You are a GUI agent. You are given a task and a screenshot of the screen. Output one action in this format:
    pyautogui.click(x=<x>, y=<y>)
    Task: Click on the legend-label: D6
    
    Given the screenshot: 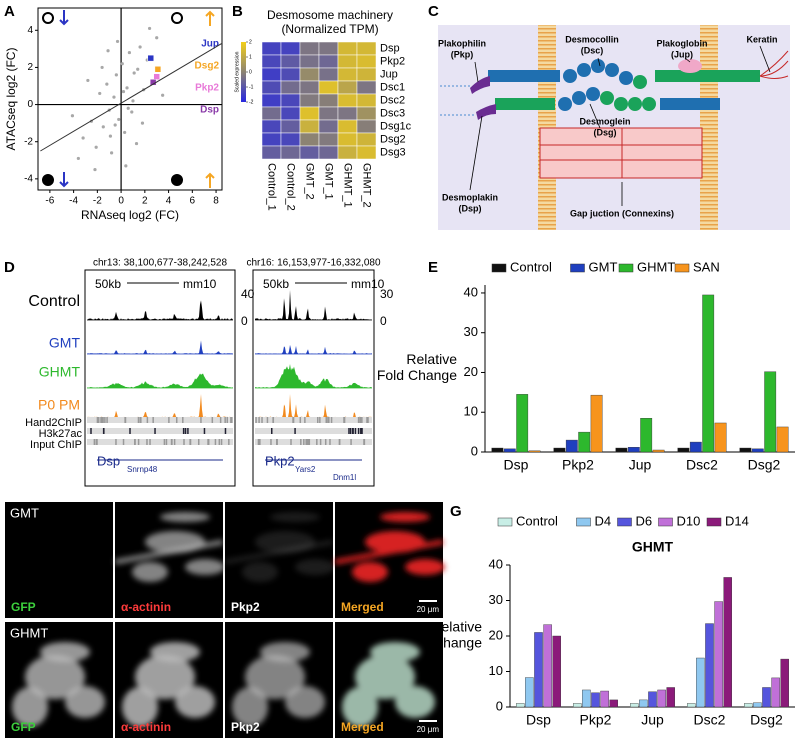 What is the action you would take?
    pyautogui.click(x=644, y=520)
    